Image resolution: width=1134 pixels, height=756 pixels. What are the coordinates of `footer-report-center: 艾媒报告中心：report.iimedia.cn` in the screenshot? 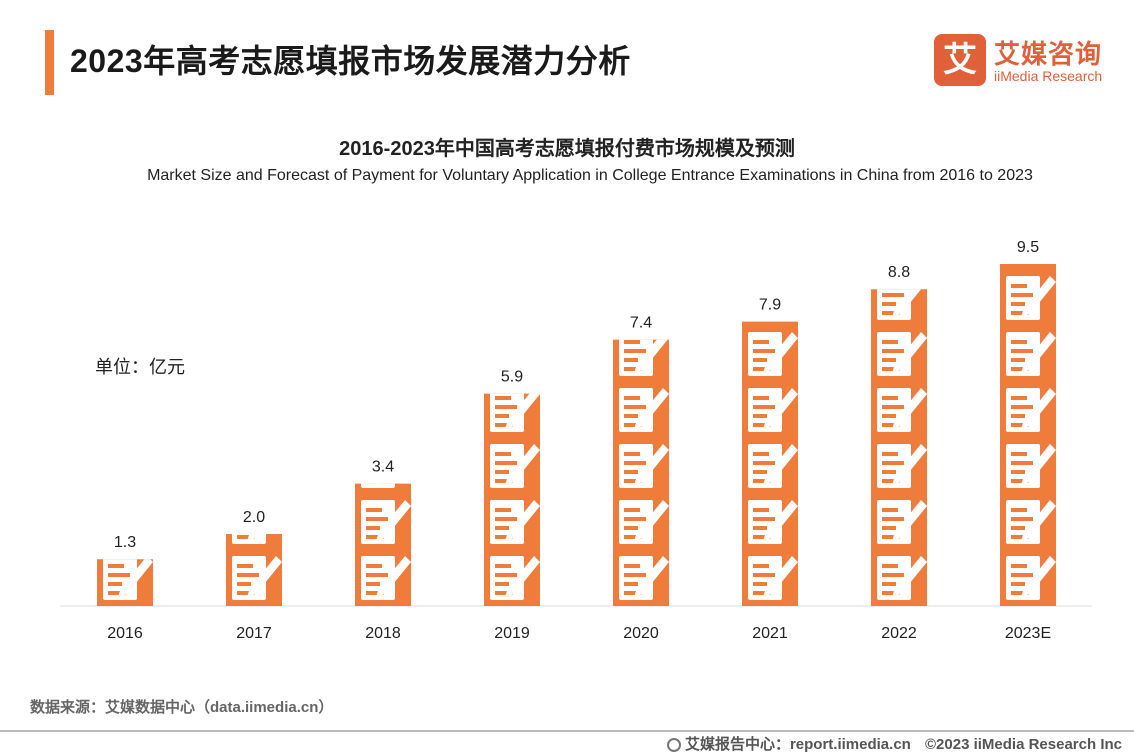 It's located at (797, 744).